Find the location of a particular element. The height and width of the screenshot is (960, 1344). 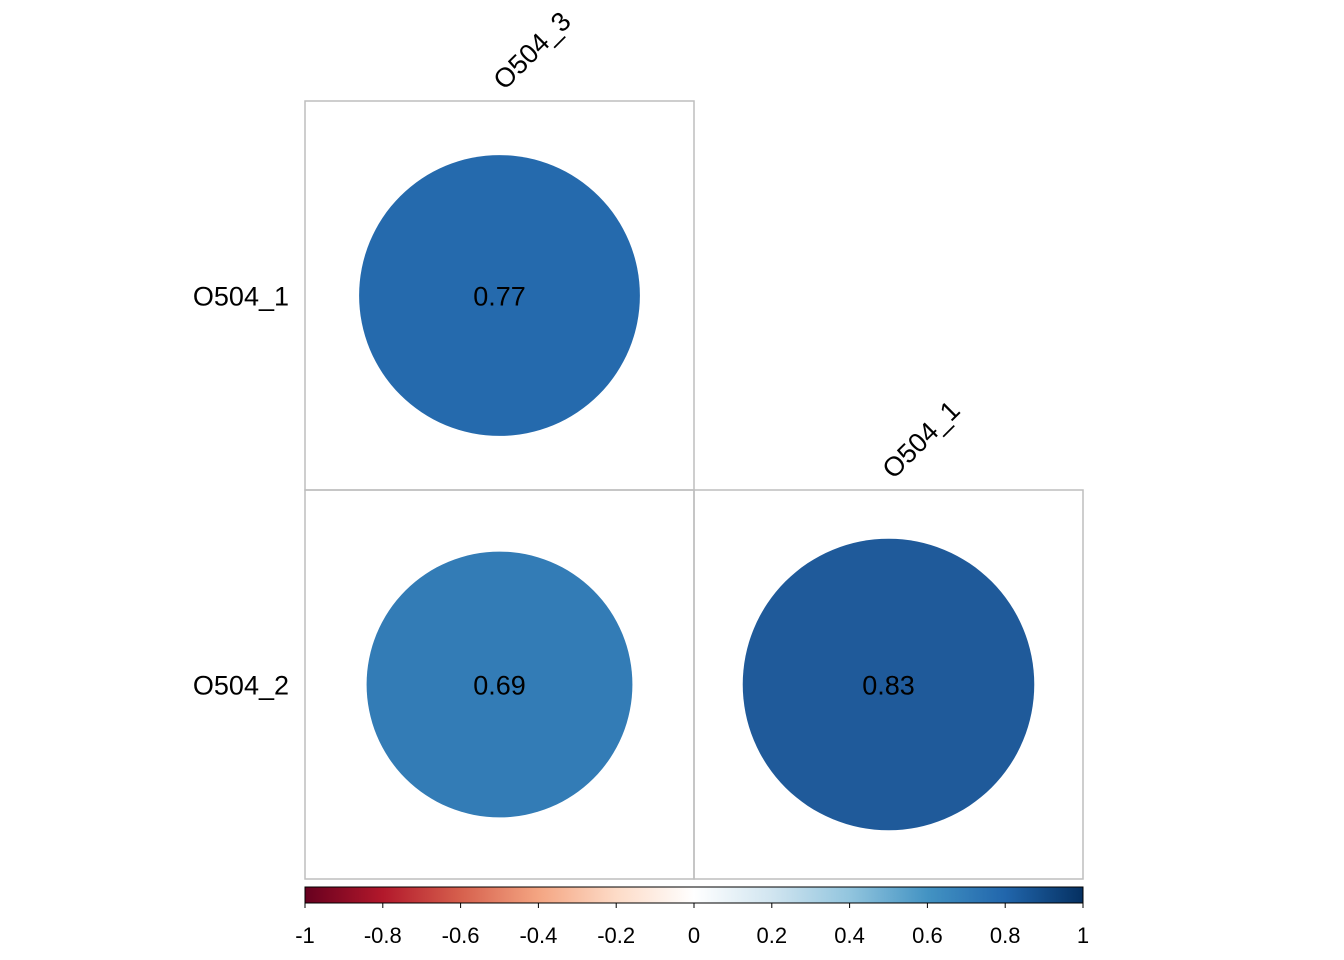

colorbar-tick-label: -0.8 is located at coordinates (383, 935).